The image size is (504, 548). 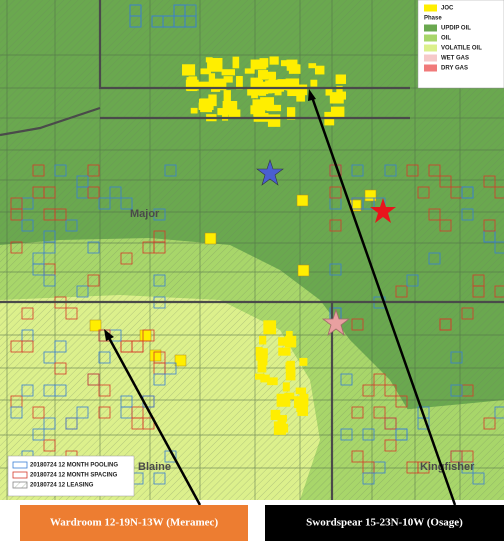 I want to click on county-label: Blaine, so click(x=154, y=467).